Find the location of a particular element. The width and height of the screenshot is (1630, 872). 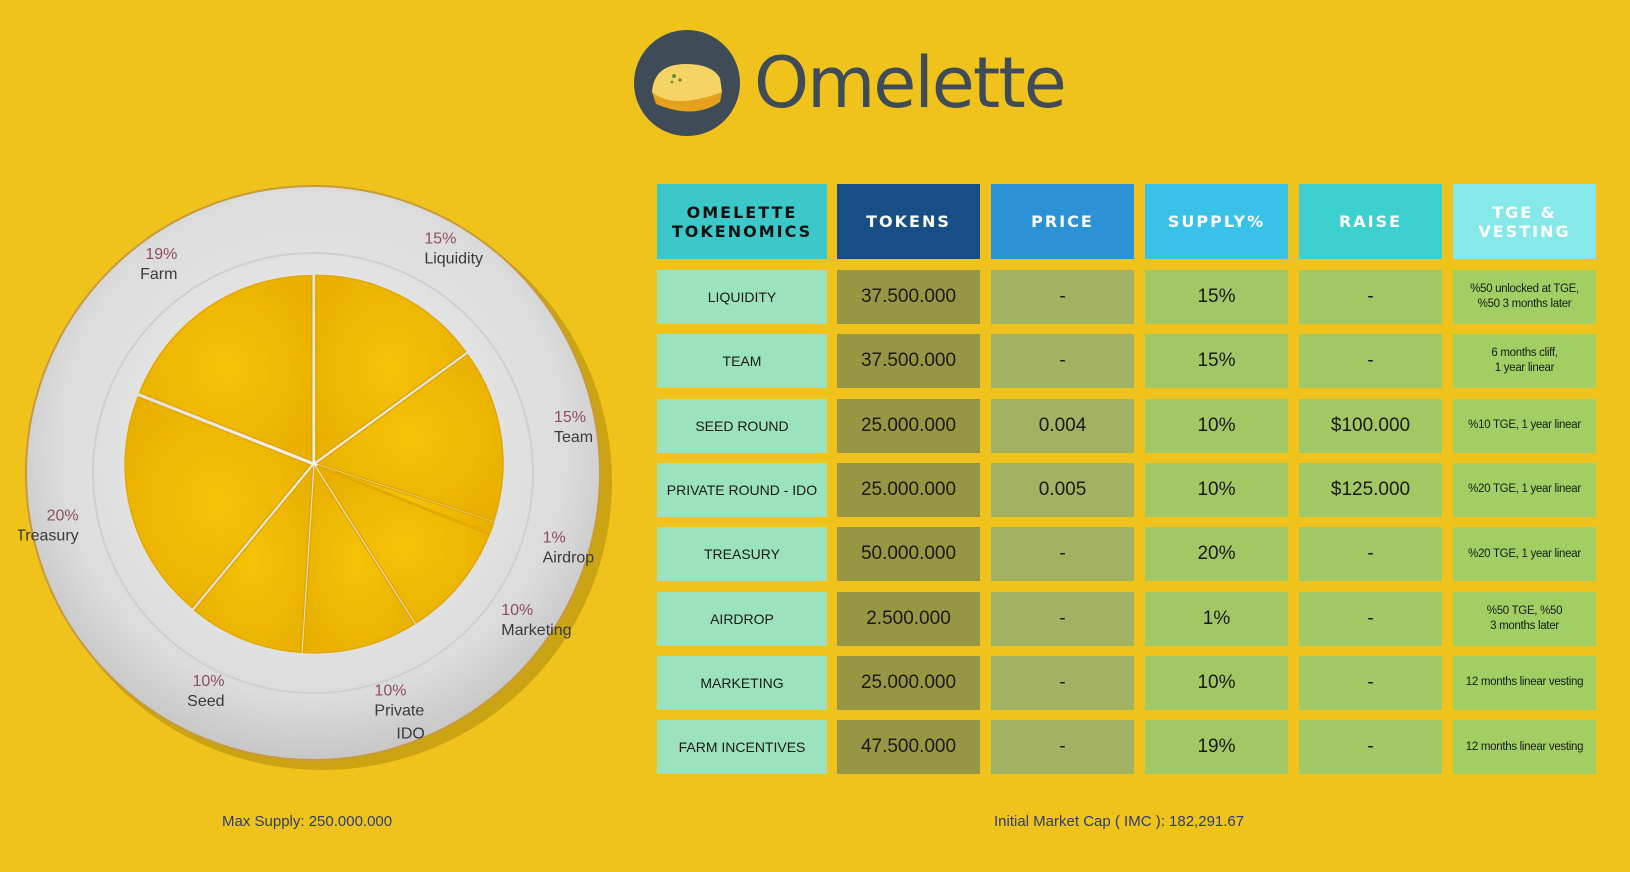

pie-pct-farm: 19% is located at coordinates (161, 254).